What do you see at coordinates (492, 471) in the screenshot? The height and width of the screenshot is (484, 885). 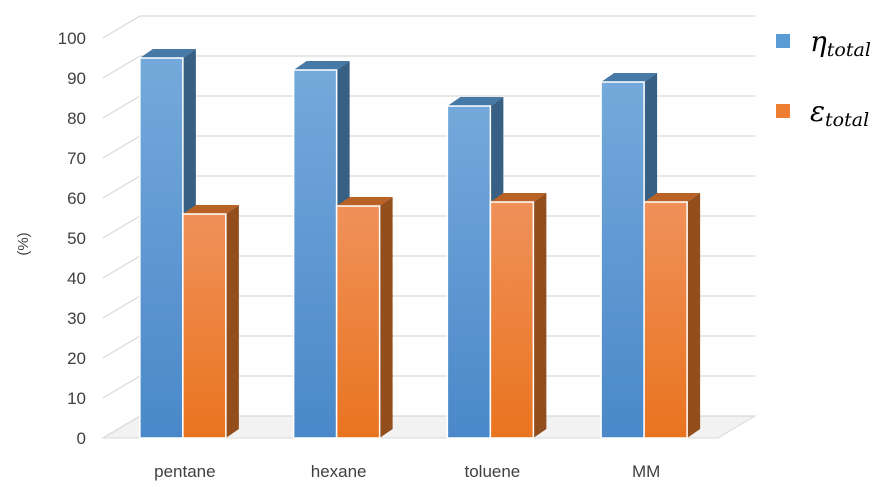 I see `x-tick-label: toluene` at bounding box center [492, 471].